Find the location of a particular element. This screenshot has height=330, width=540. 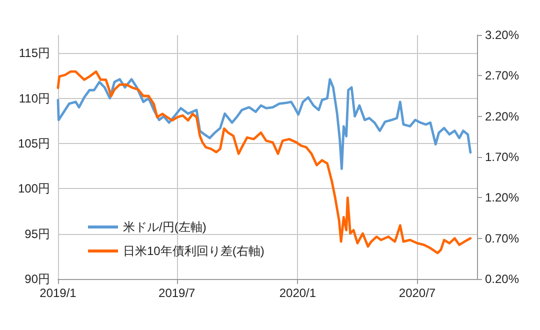

y2-tick-label: 0.70% is located at coordinates (502, 238).